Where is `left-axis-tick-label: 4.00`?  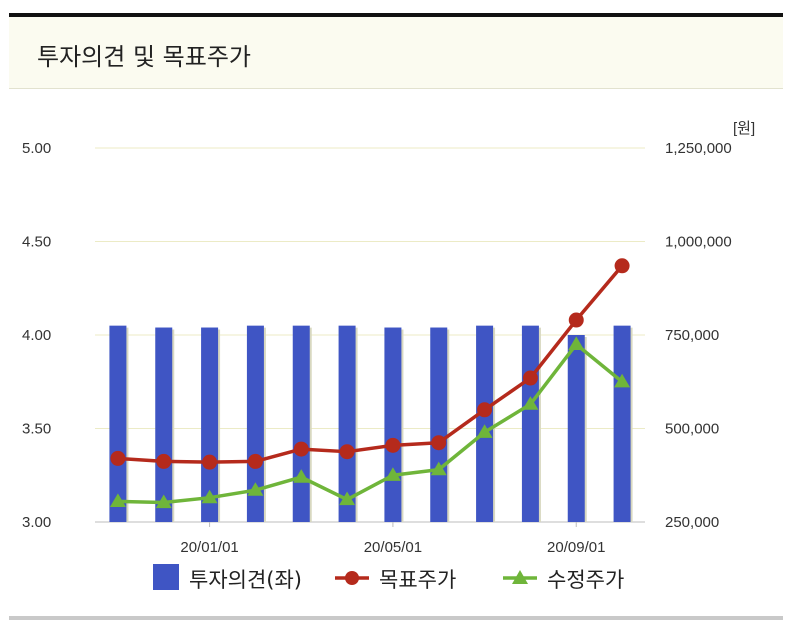
left-axis-tick-label: 4.00 is located at coordinates (36, 335).